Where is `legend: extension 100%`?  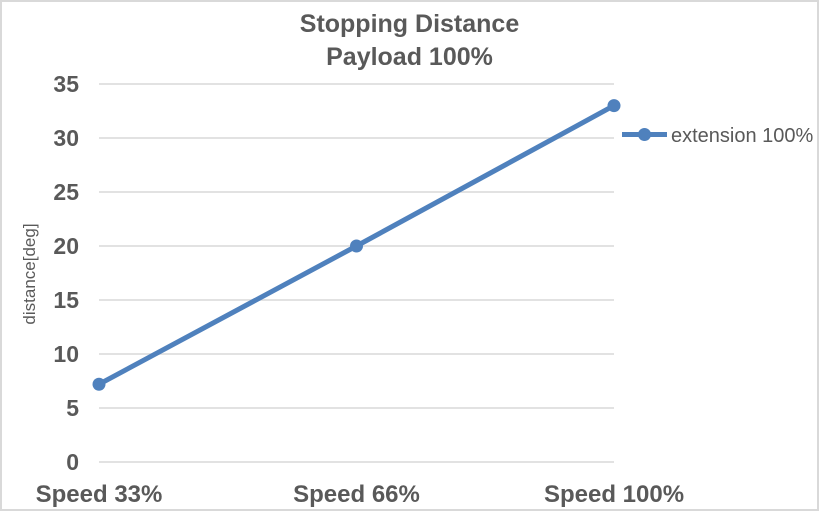 legend: extension 100% is located at coordinates (717, 136).